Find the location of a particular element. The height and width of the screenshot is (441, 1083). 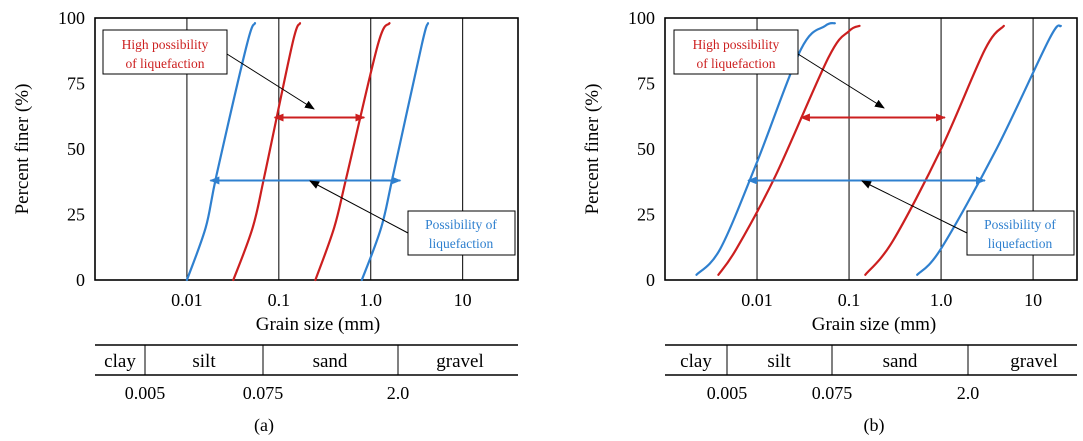

curves is located at coordinates (307, 152).